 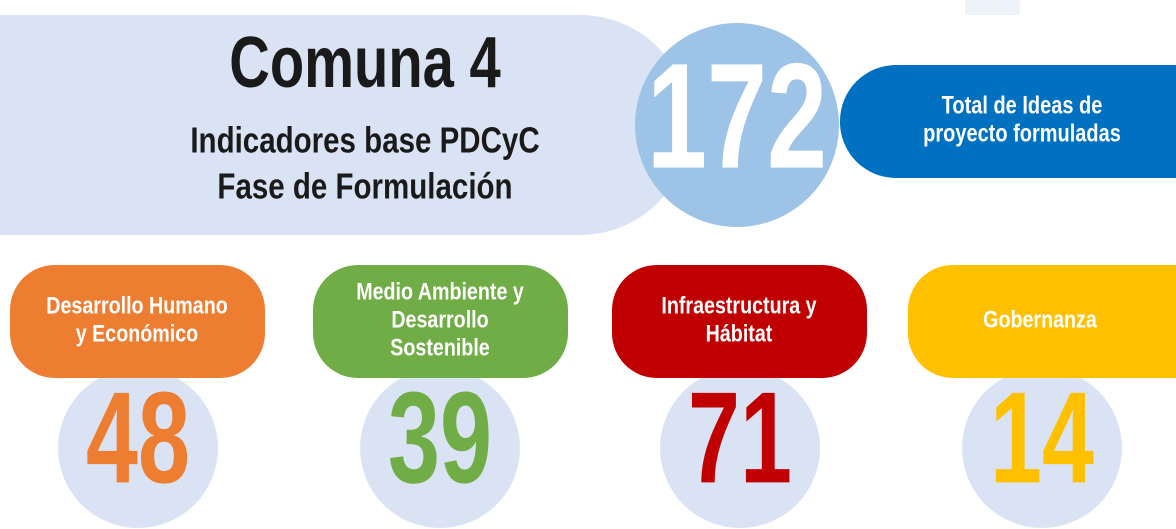 What do you see at coordinates (1042, 438) in the screenshot?
I see `category-value: 14` at bounding box center [1042, 438].